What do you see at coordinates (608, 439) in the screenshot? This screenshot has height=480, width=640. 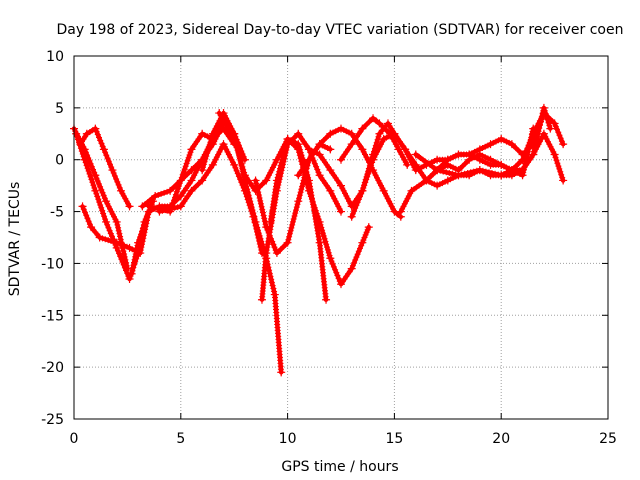 I see `x-tick-label: 25` at bounding box center [608, 439].